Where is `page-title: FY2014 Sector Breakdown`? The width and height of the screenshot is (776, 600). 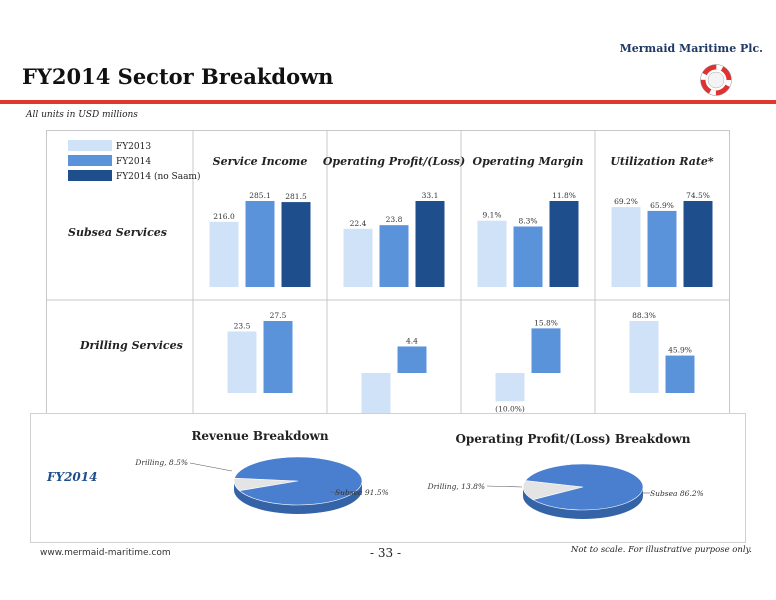
page-title: FY2014 Sector Breakdown is located at coordinates (178, 76).